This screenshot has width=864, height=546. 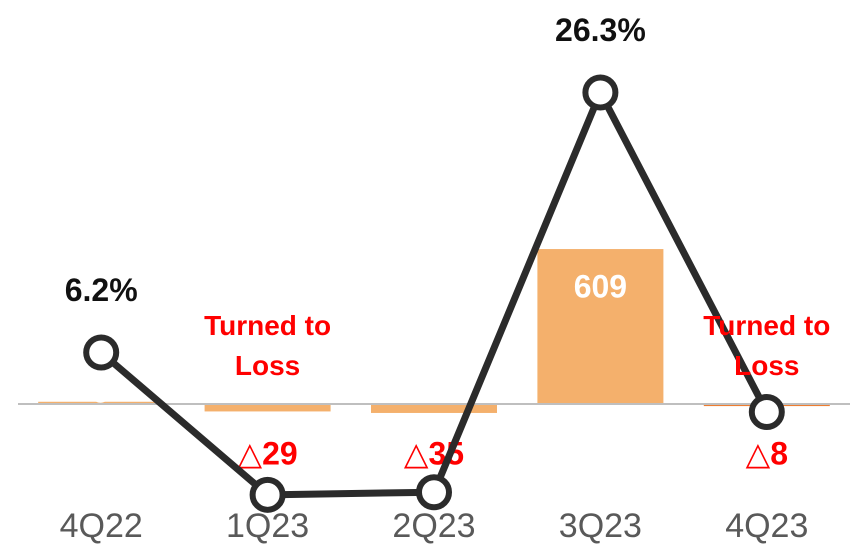 What do you see at coordinates (101, 290) in the screenshot?
I see `line-value-label: 6.2%` at bounding box center [101, 290].